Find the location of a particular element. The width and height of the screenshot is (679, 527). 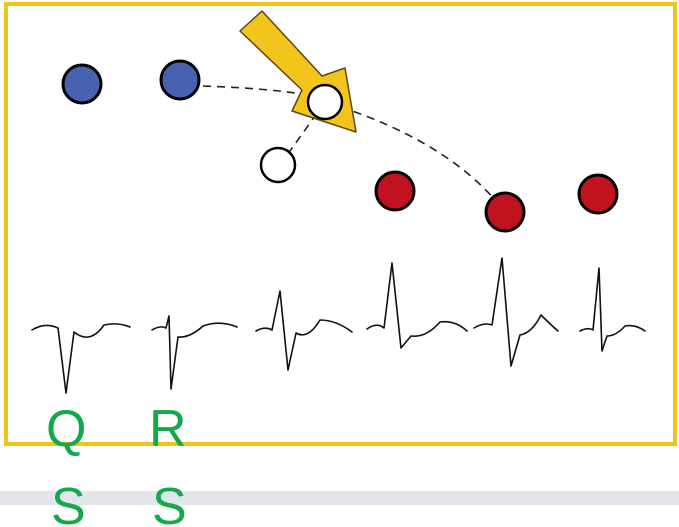

label-r: R is located at coordinates (168, 429).